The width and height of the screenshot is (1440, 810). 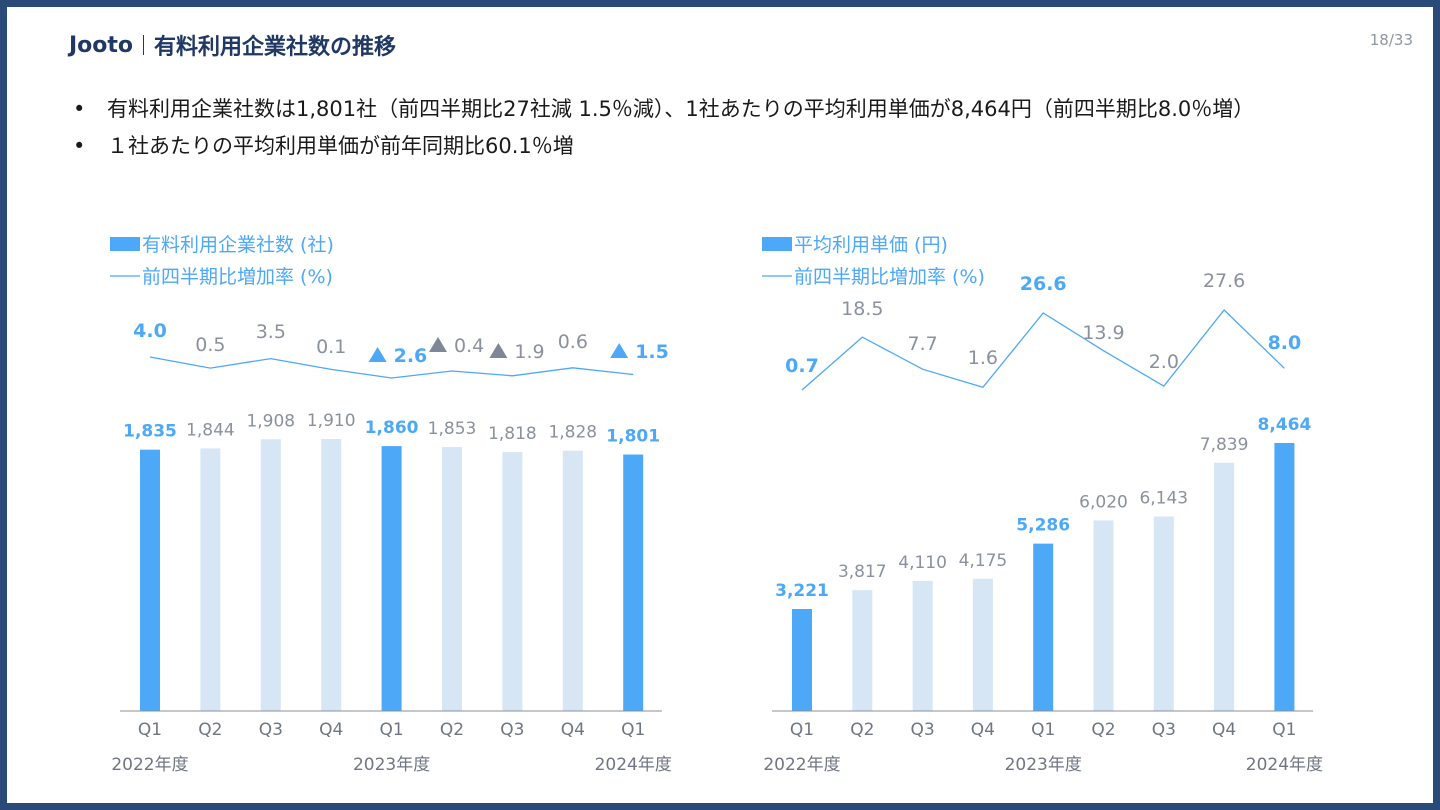 I want to click on growth-rate-label: 0.5, so click(x=210, y=345).